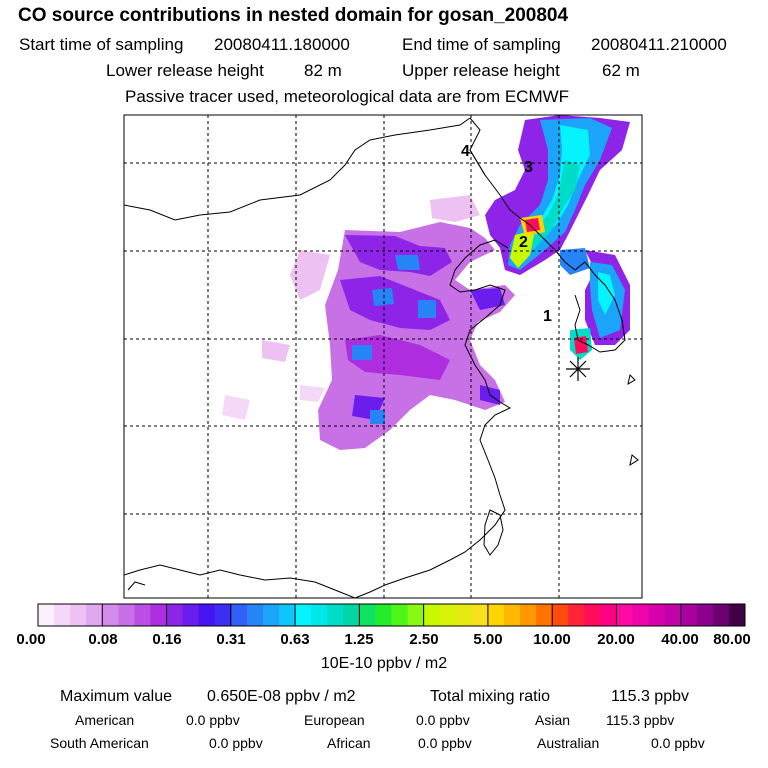  Describe the element at coordinates (481, 70) in the screenshot. I see `upper-height-label: Upper release height` at that location.